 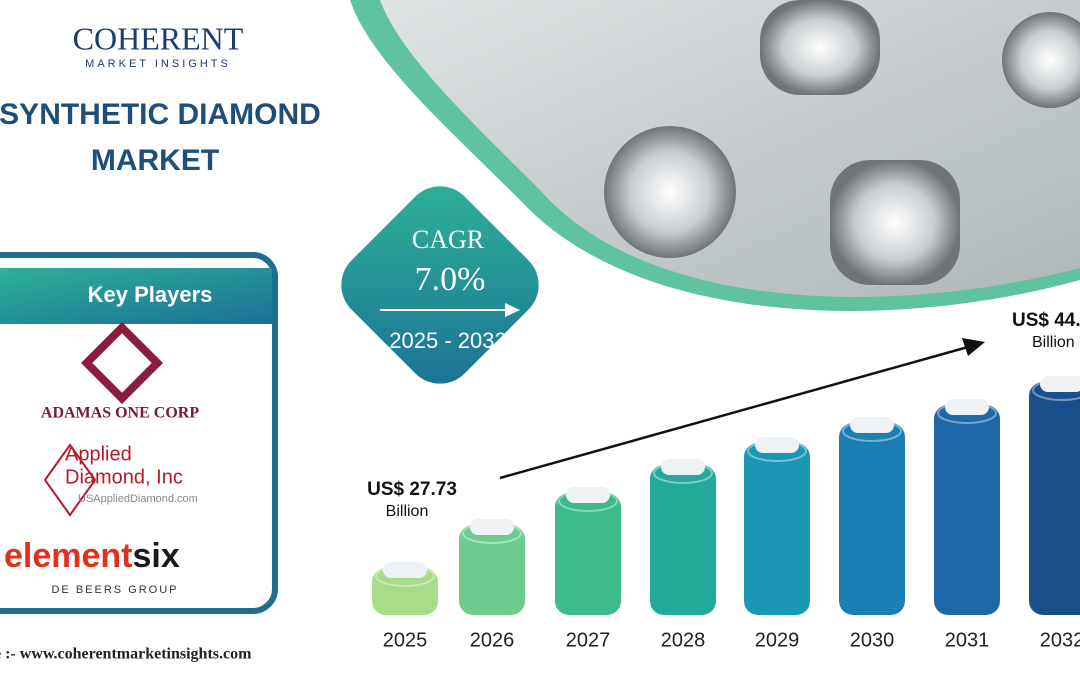 I want to click on cagr-badge, so click(x=440, y=285).